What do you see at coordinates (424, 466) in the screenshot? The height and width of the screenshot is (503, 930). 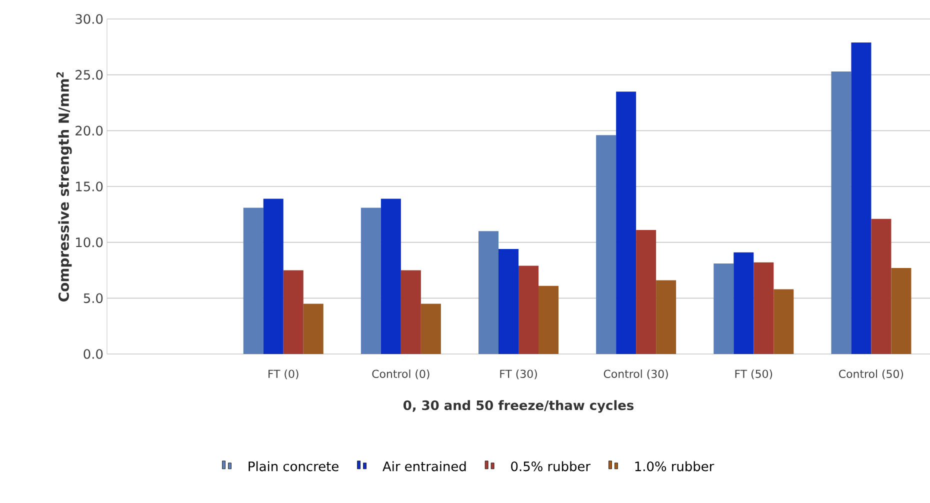 I see `legend-label: Air entrained` at bounding box center [424, 466].